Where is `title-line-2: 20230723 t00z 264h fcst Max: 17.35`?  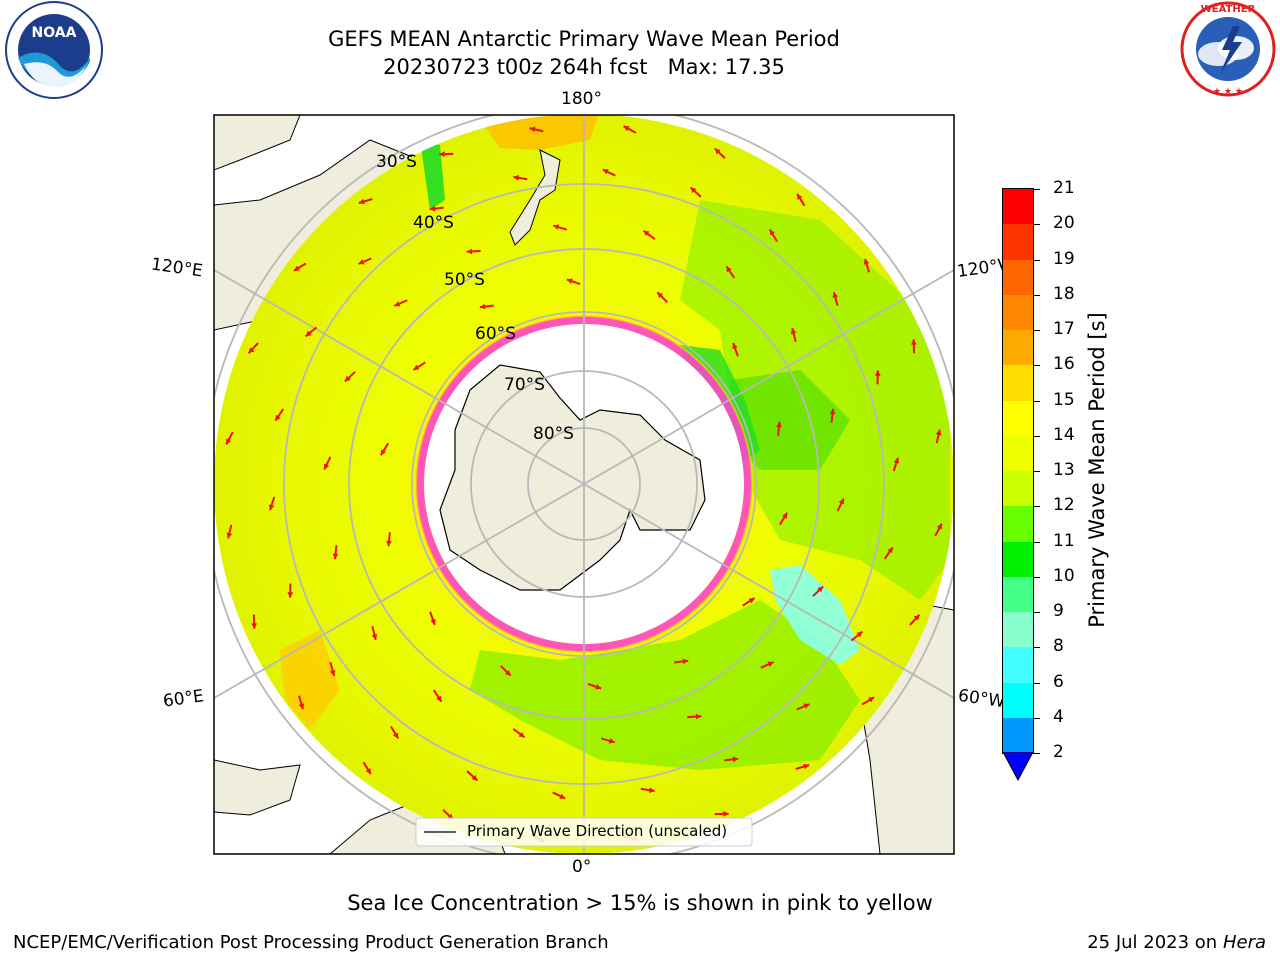
title-line-2: 20230723 t00z 264h fcst Max: 17.35 is located at coordinates (584, 67).